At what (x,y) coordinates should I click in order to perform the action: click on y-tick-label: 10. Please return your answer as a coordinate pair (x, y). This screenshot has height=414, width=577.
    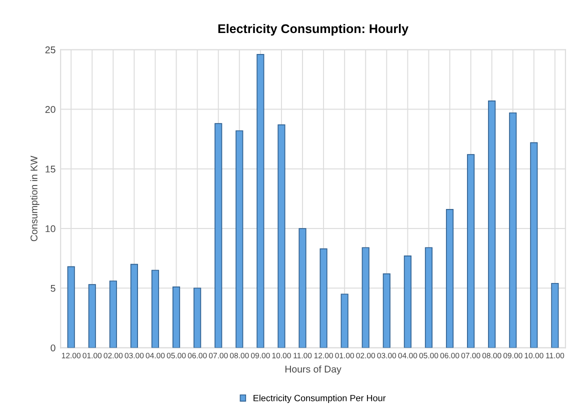
    Looking at the image, I should click on (51, 228).